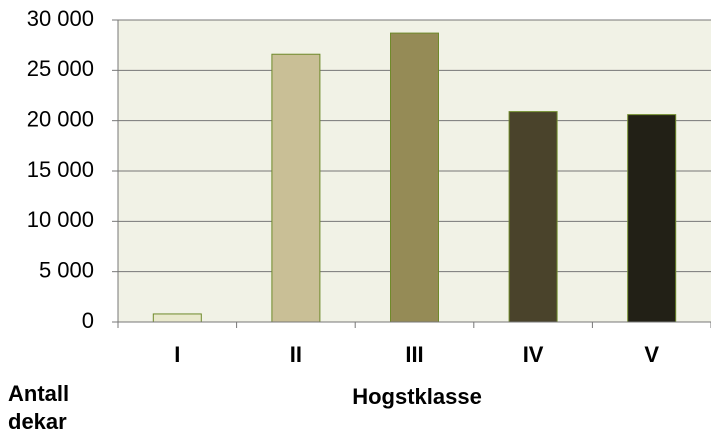 Image resolution: width=711 pixels, height=439 pixels. I want to click on x-tick-label: V, so click(651, 354).